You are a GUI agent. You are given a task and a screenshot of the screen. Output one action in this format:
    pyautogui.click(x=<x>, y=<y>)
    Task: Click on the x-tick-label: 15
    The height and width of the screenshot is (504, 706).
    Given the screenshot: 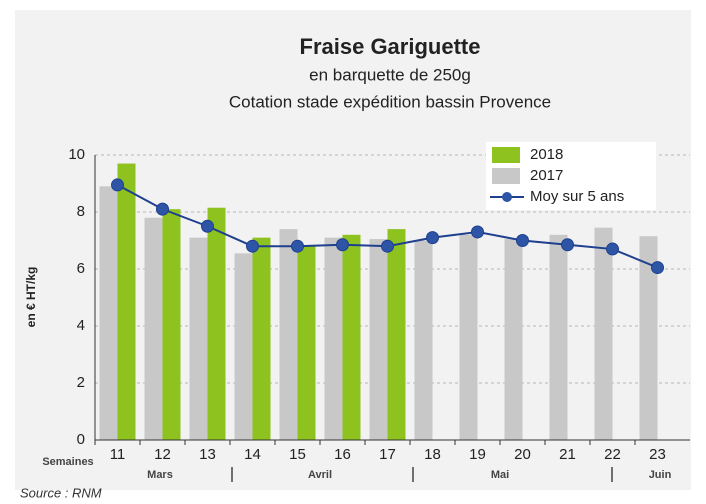 What is the action you would take?
    pyautogui.click(x=297, y=454)
    